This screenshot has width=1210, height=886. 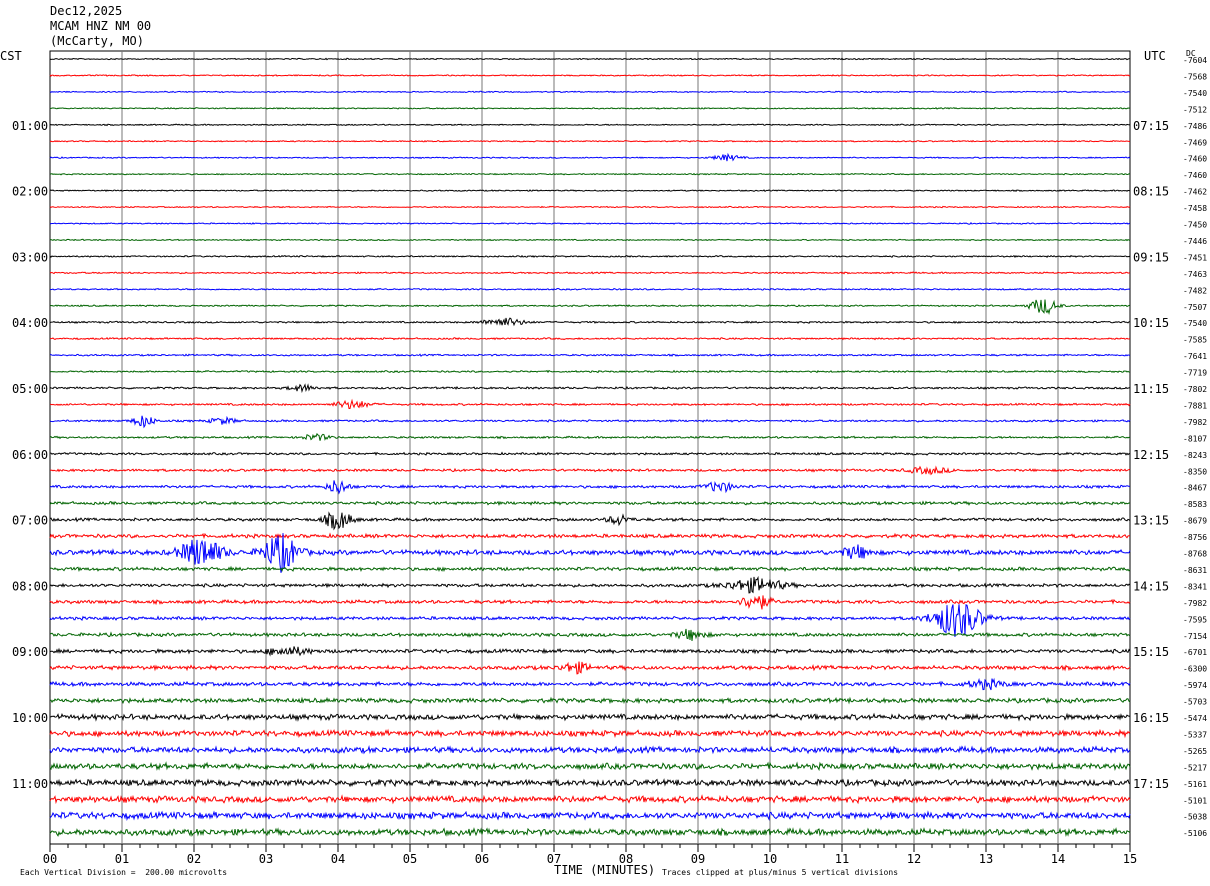 I want to click on dc-offset-label: -6300, so click(x=1195, y=669).